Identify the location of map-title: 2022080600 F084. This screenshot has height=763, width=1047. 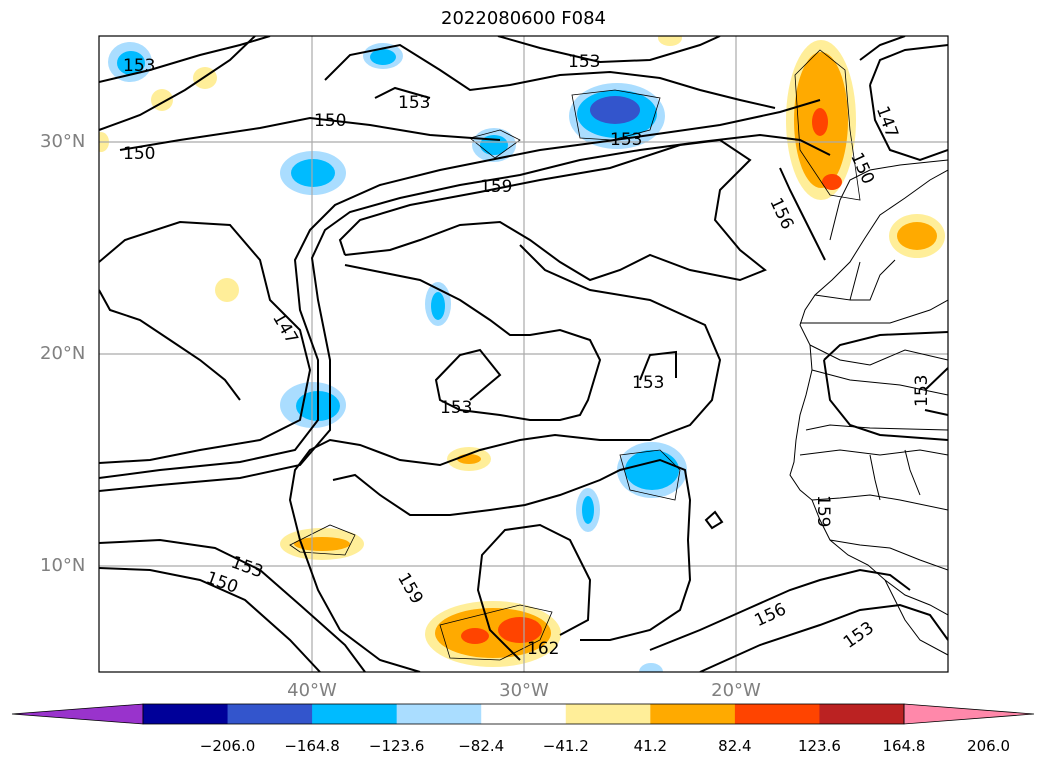
(523, 18).